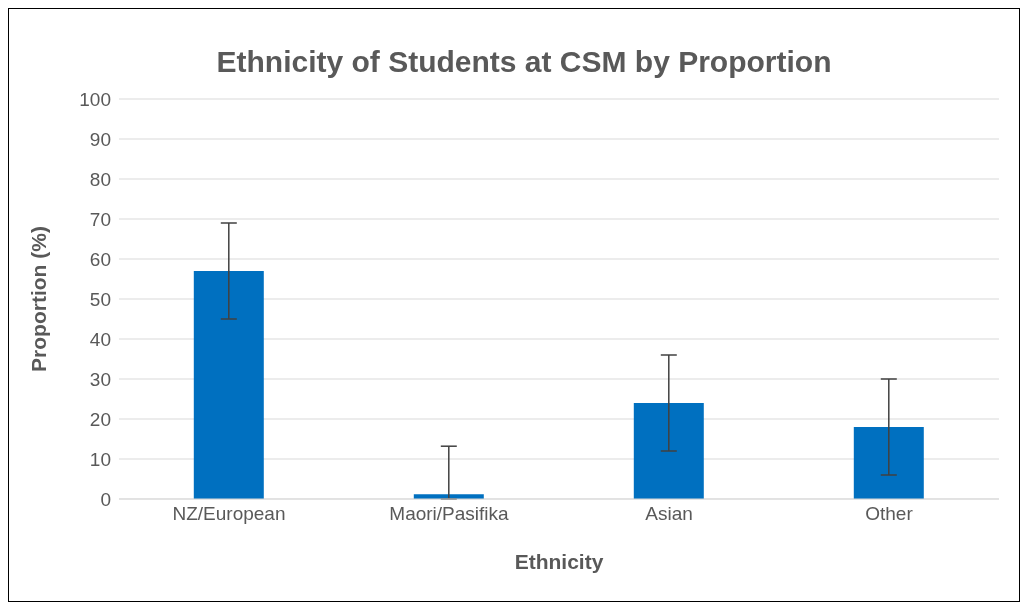  I want to click on y-tick-label: 80, so click(100, 179).